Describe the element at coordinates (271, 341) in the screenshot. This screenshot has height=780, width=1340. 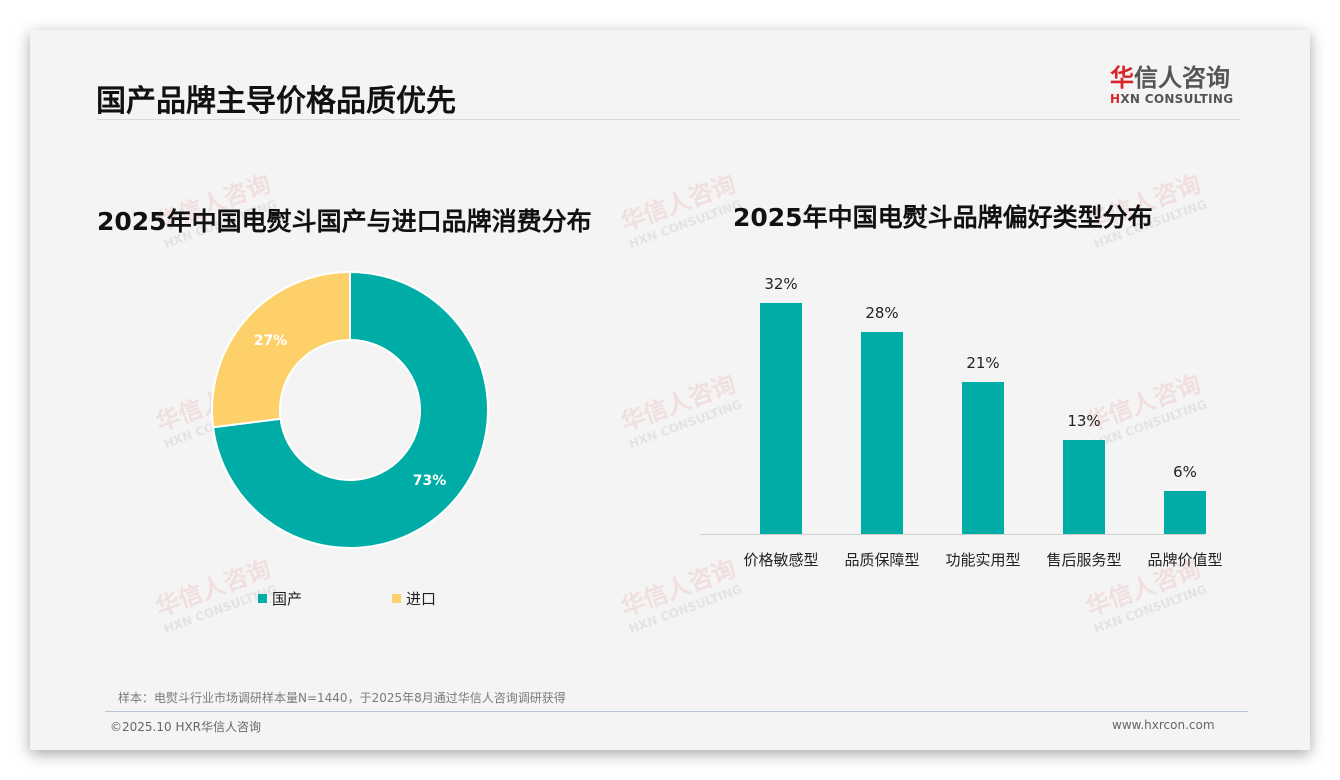
I see `donut-slice-label: 27%` at that location.